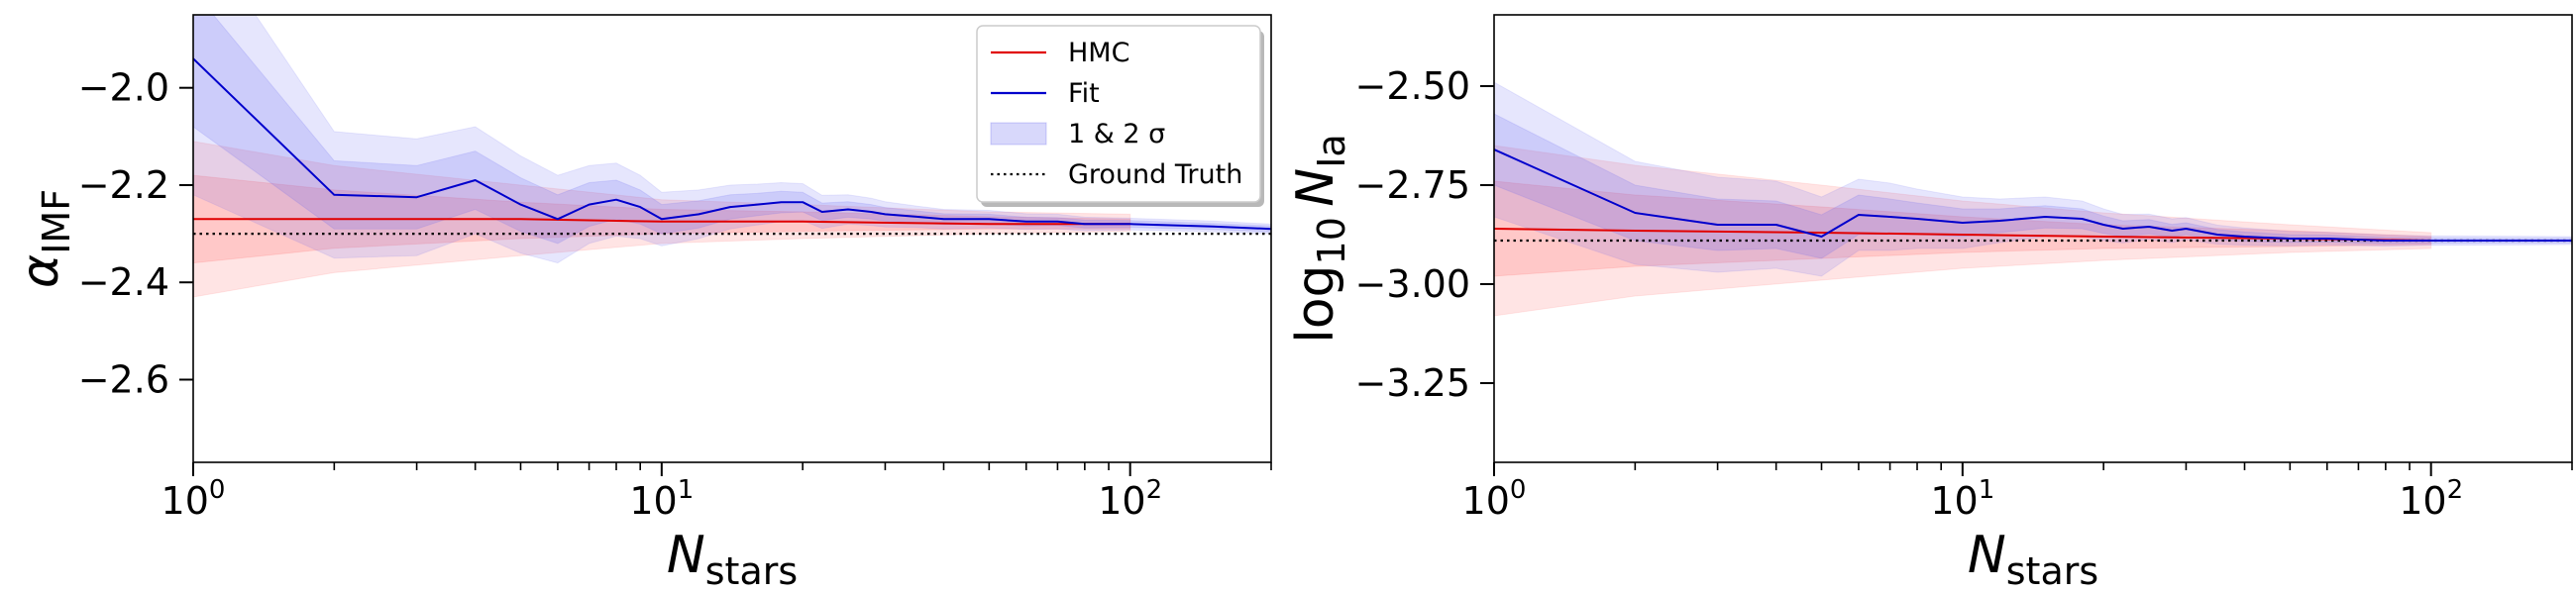  Describe the element at coordinates (1412, 185) in the screenshot. I see `y-tick-label: −2.75` at that location.